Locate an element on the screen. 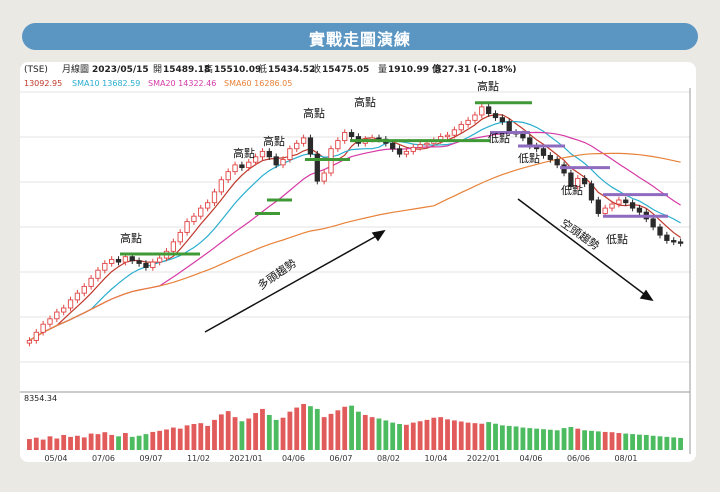 The width and height of the screenshot is (720, 492). low-label: 低 is located at coordinates (262, 69).